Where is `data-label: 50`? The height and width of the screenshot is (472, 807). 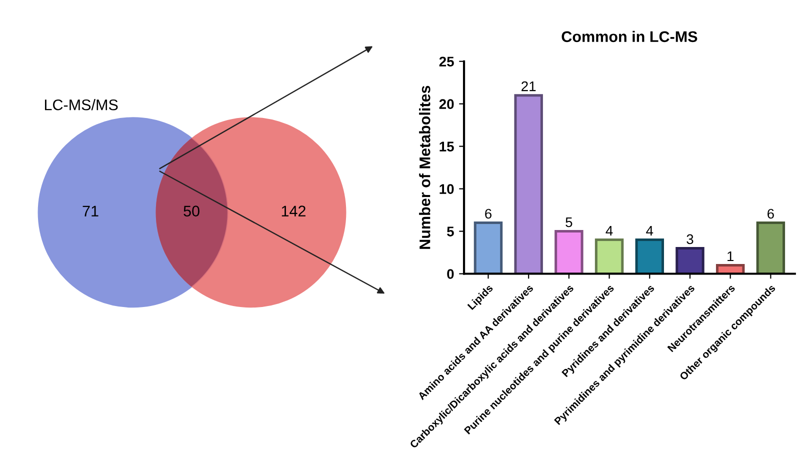 data-label: 50 is located at coordinates (192, 211).